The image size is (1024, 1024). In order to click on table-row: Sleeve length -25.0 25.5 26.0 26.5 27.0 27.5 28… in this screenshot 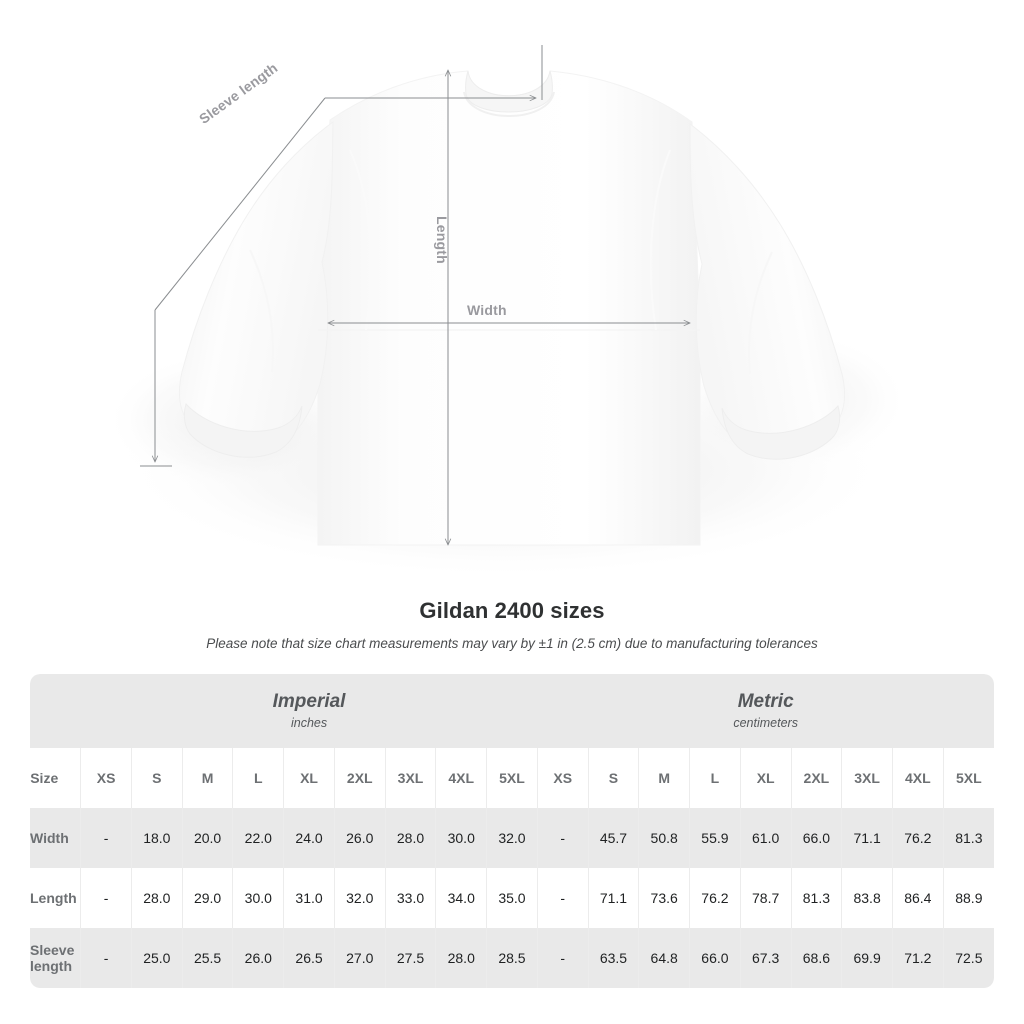, I will do `click(512, 958)`.